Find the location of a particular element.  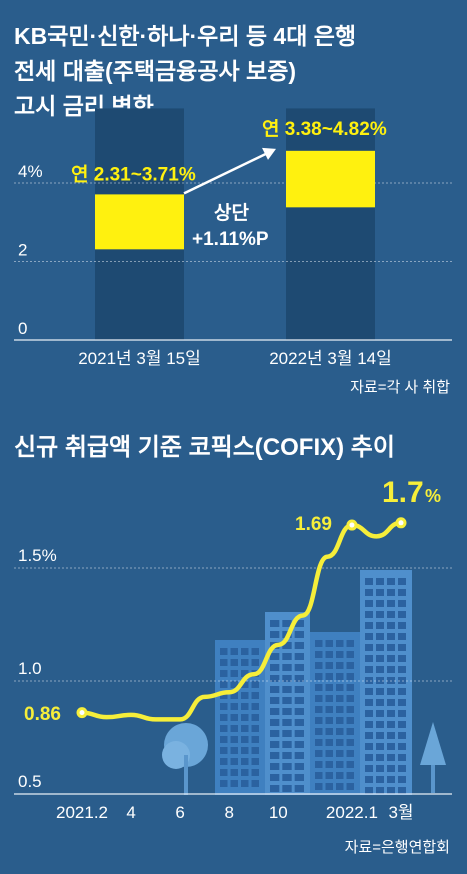

annotation-line1: 상단 is located at coordinates (231, 213).